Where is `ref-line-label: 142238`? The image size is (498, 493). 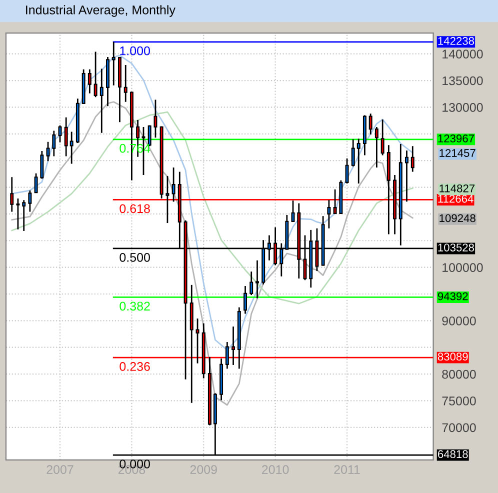
ref-line-label: 142238 is located at coordinates (456, 41).